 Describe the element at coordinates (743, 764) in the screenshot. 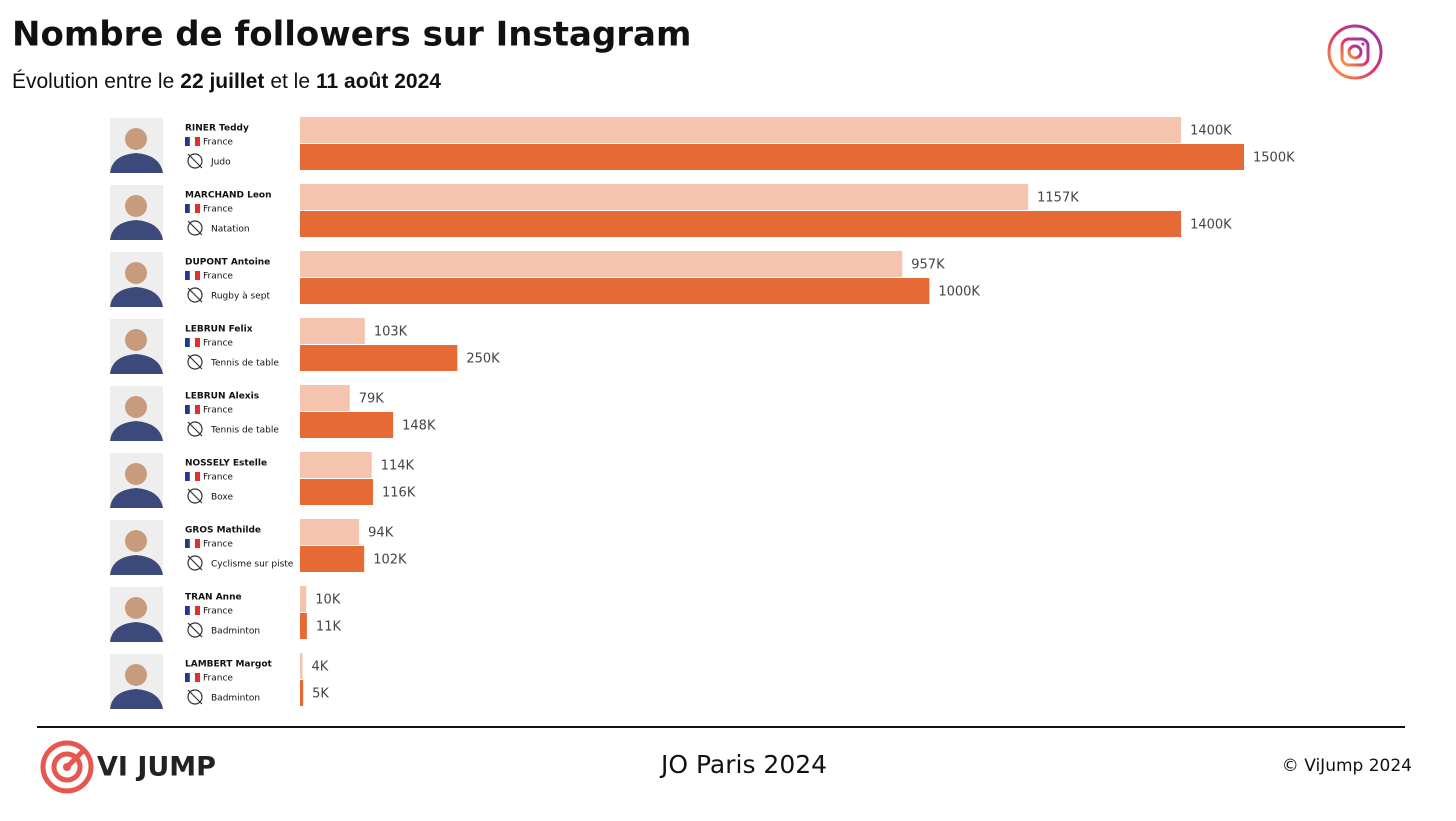

I see `event: JO Paris 2024` at that location.